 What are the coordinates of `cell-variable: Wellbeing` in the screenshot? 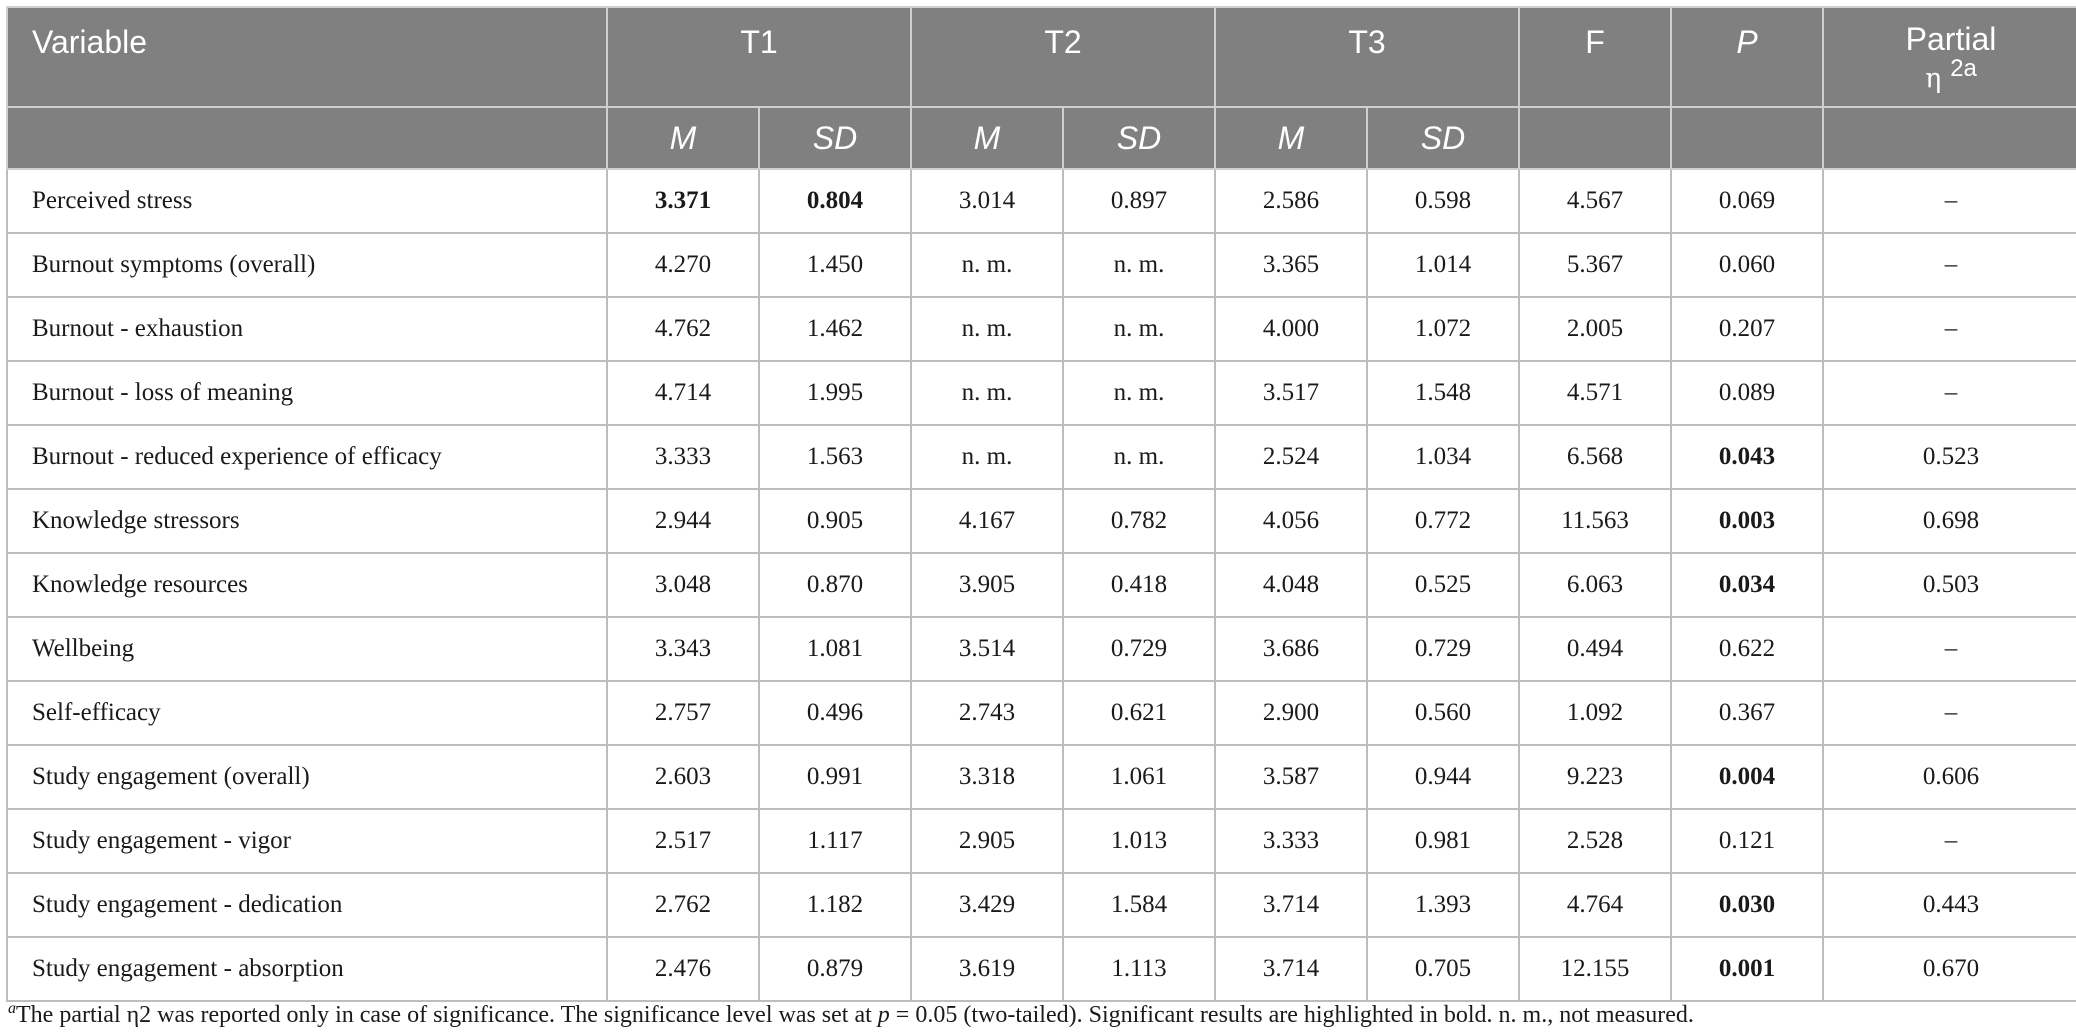 It's located at (307, 649).